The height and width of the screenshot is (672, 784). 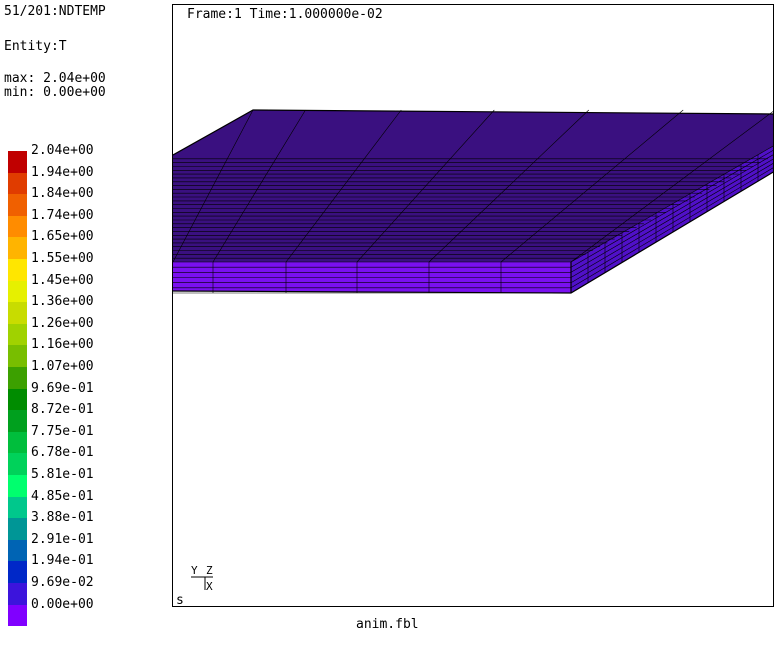 I want to click on legend-row: 1.36e+00, so click(x=78, y=309).